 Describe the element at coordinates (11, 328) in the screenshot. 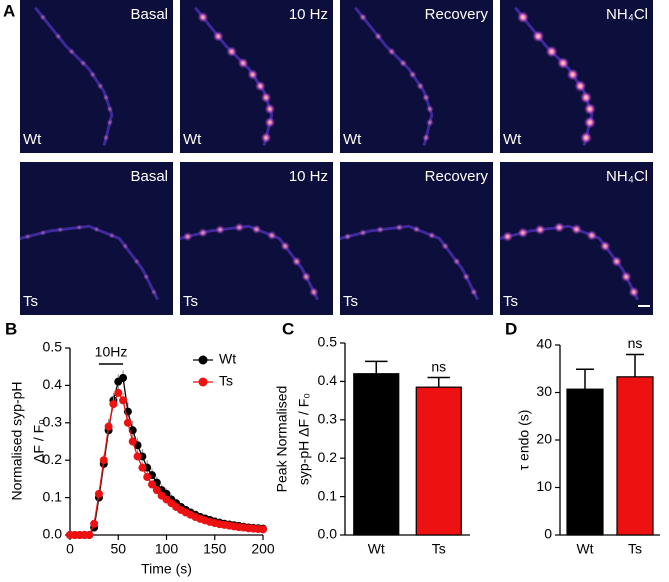

I see `panel-label: B` at that location.